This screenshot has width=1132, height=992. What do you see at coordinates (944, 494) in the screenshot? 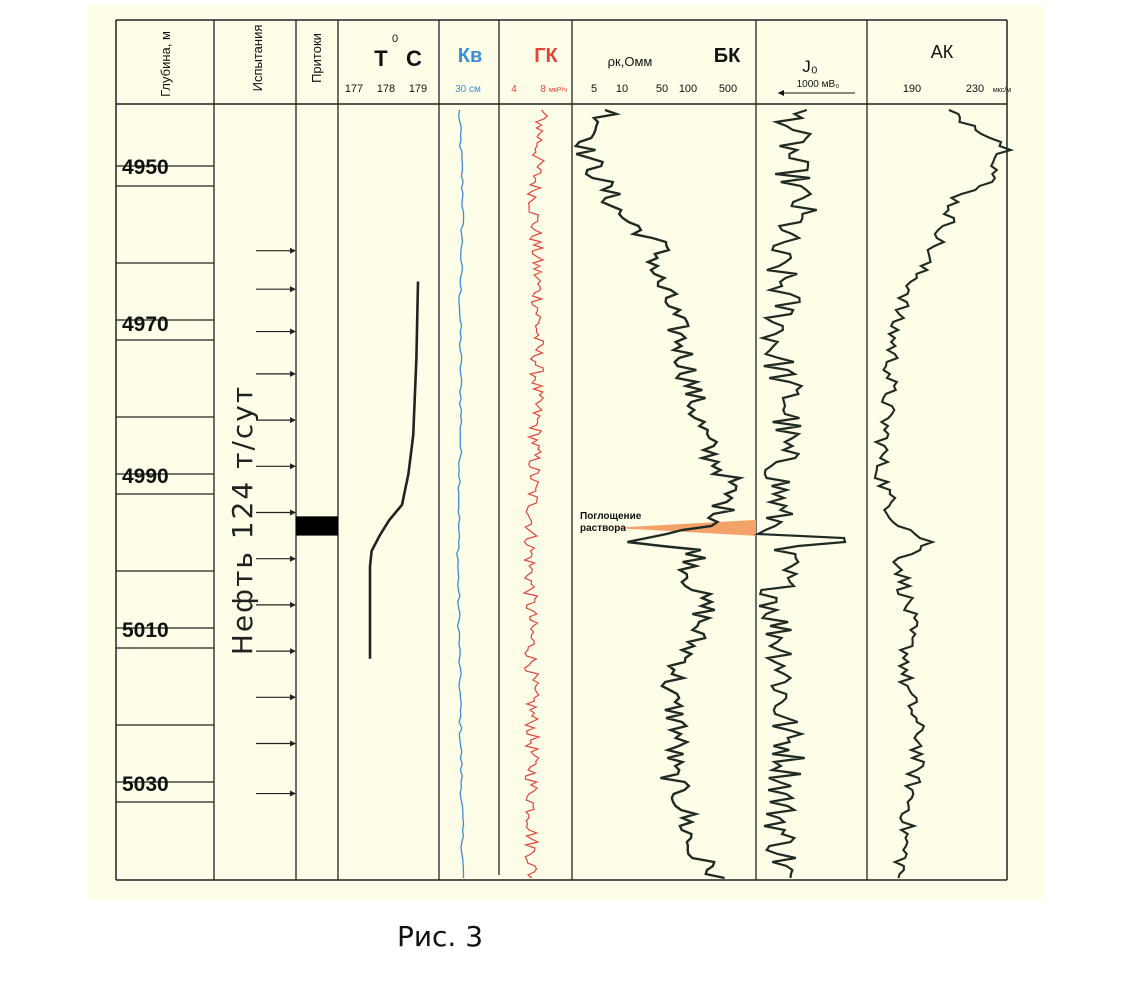
I see `ak-curve` at bounding box center [944, 494].